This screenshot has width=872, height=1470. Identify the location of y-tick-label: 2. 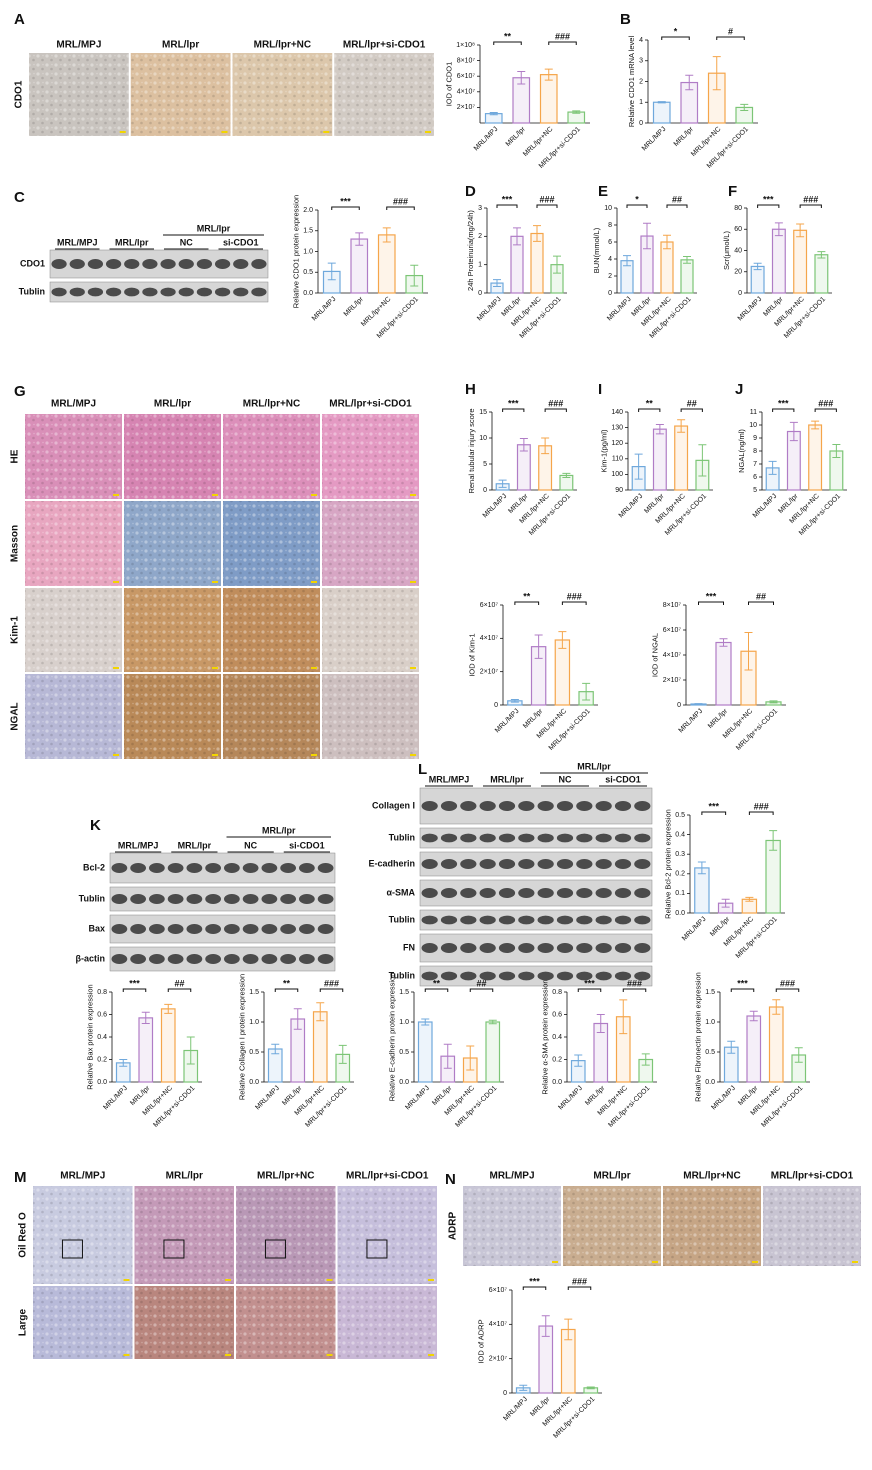
(610, 276).